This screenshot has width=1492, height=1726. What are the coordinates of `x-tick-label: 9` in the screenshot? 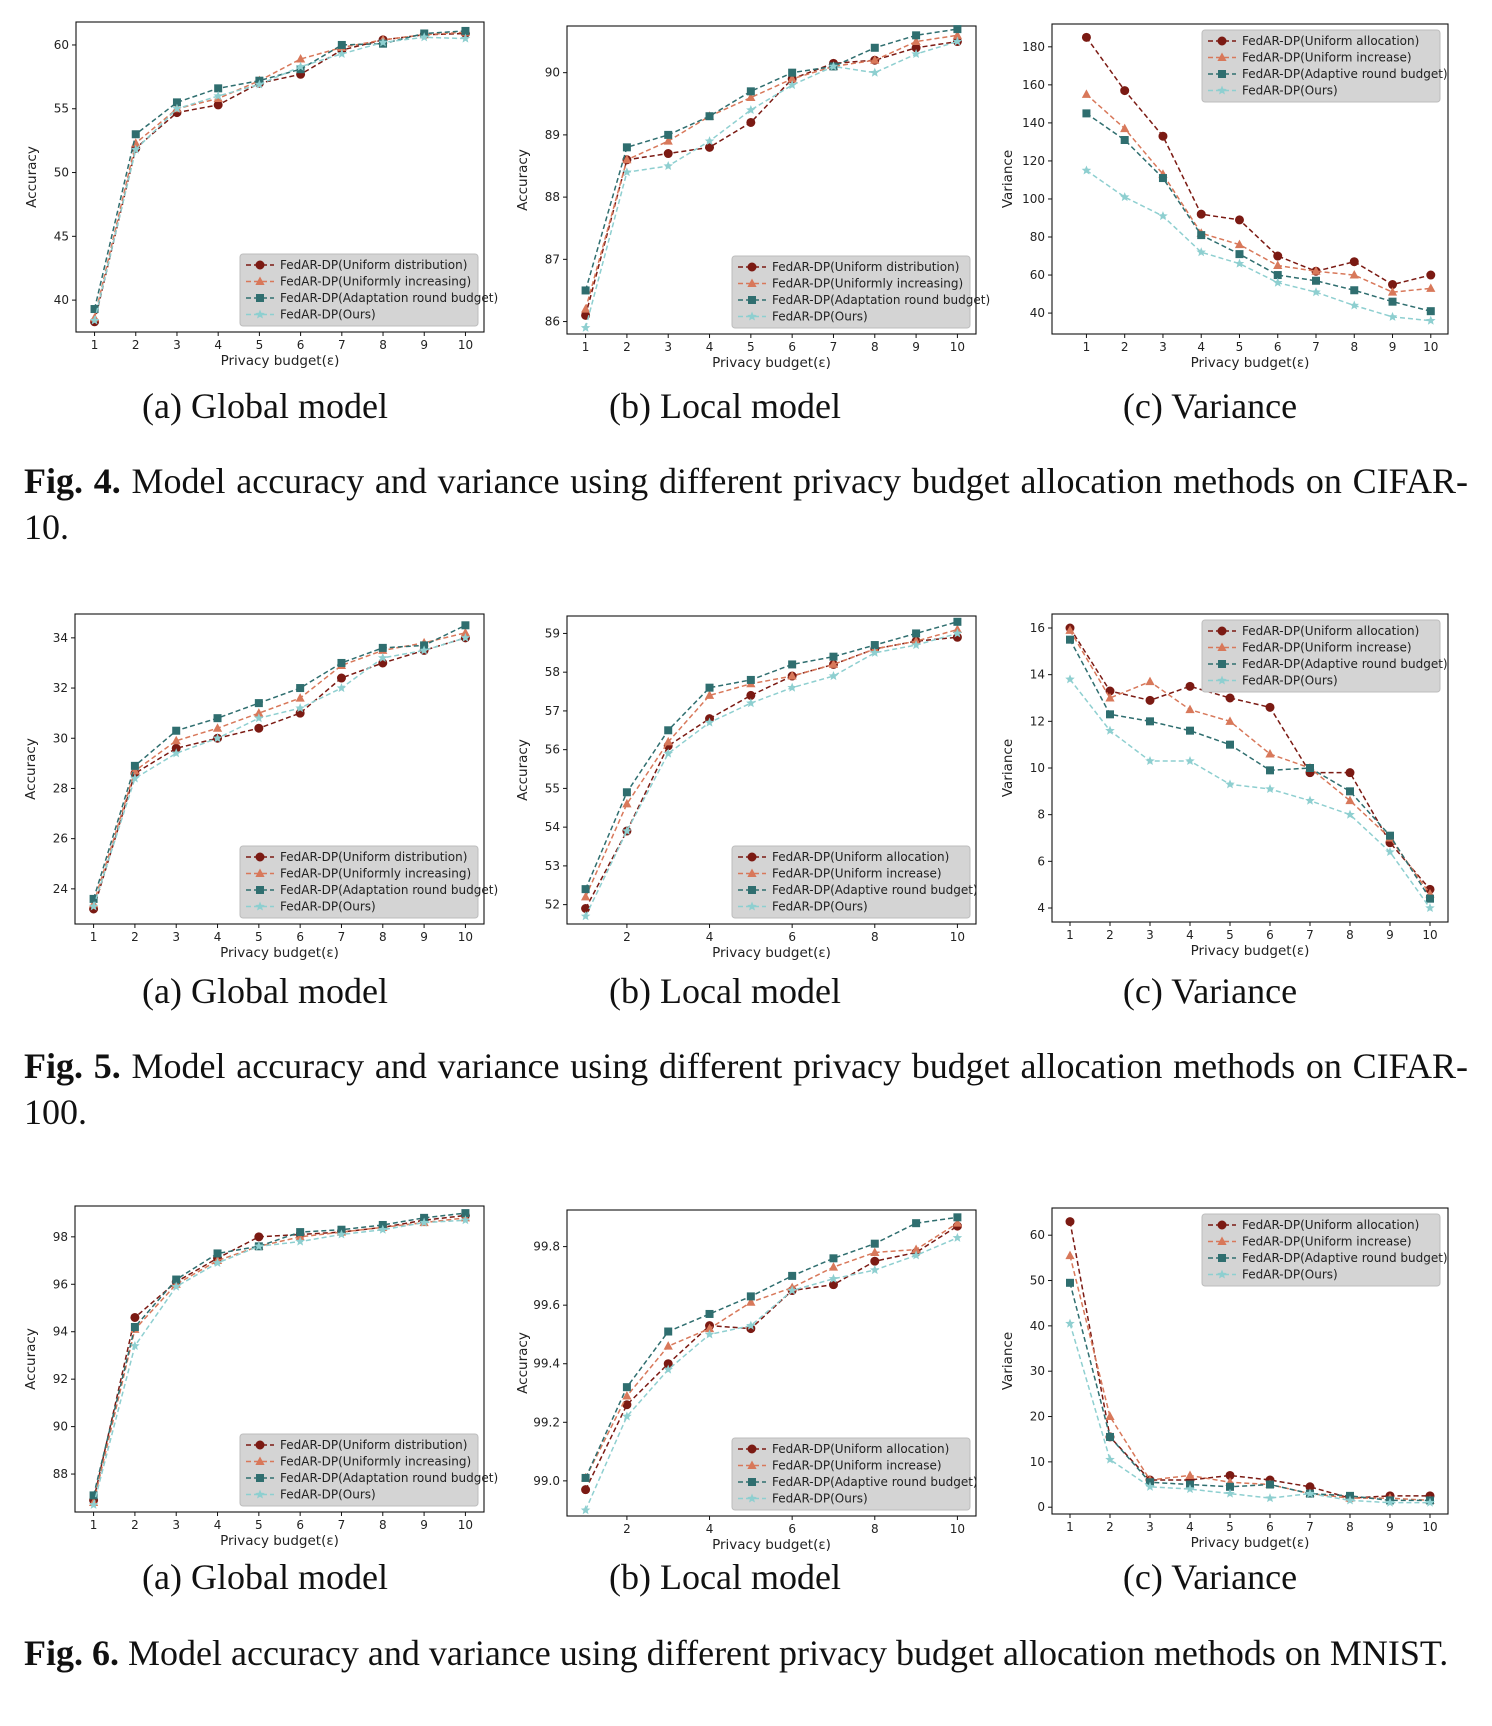 It's located at (424, 345).